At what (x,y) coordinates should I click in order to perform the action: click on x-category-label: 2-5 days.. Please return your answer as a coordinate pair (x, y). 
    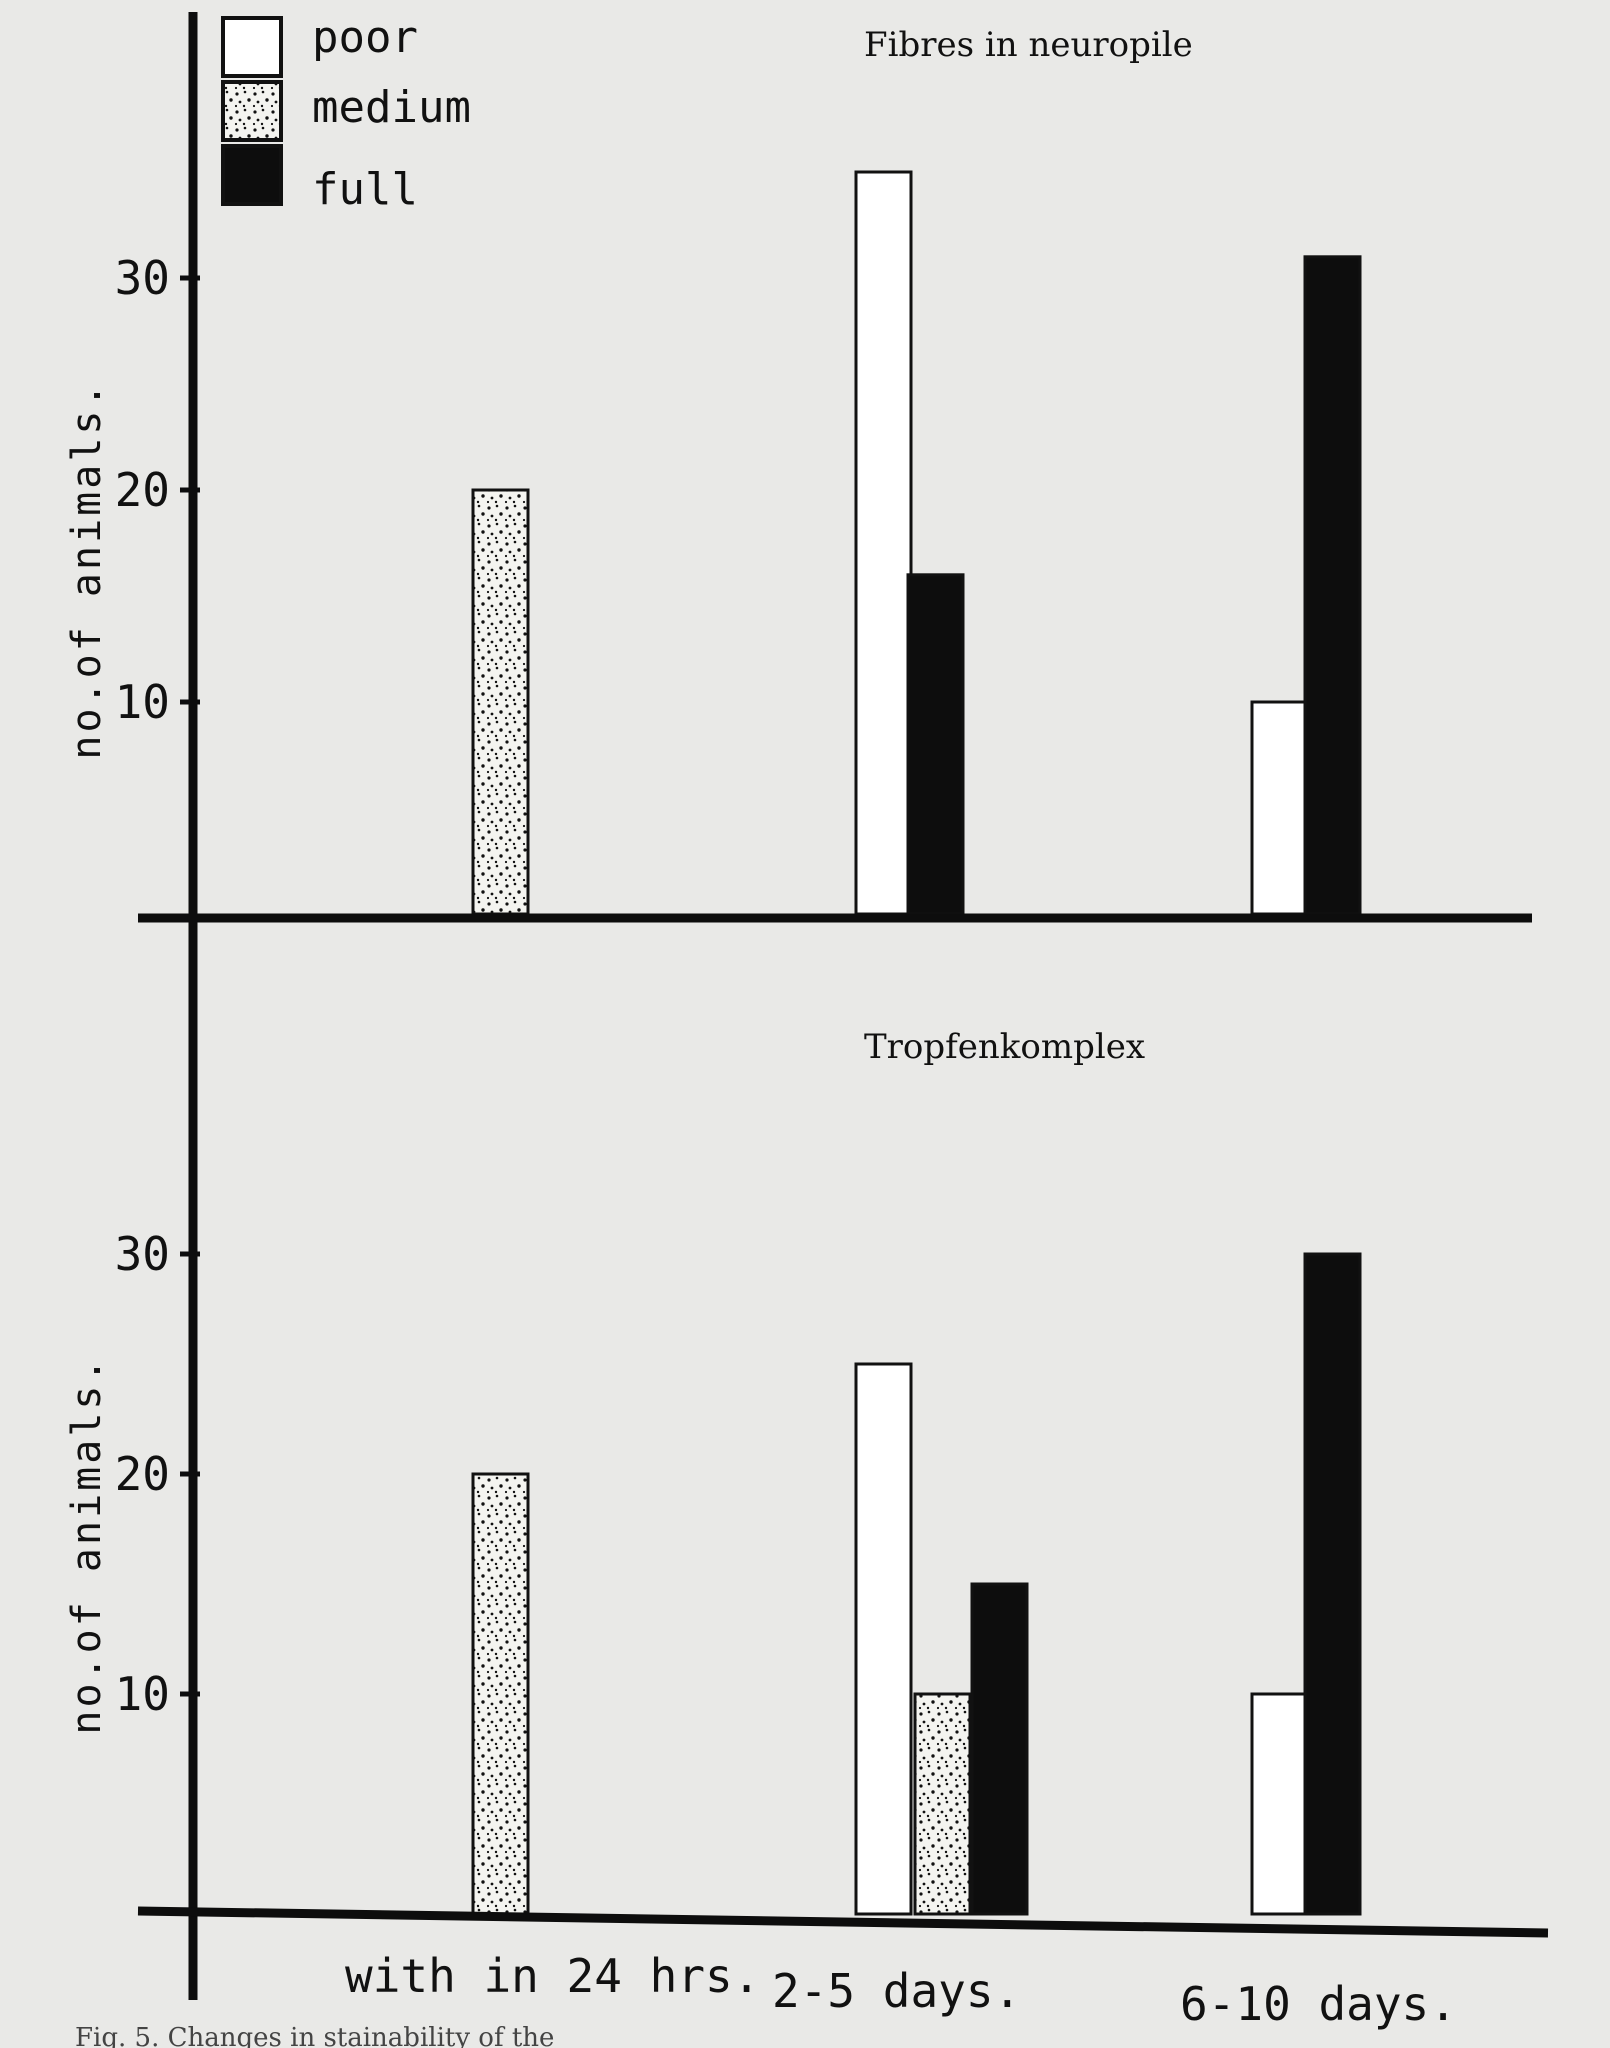
    Looking at the image, I should click on (896, 1991).